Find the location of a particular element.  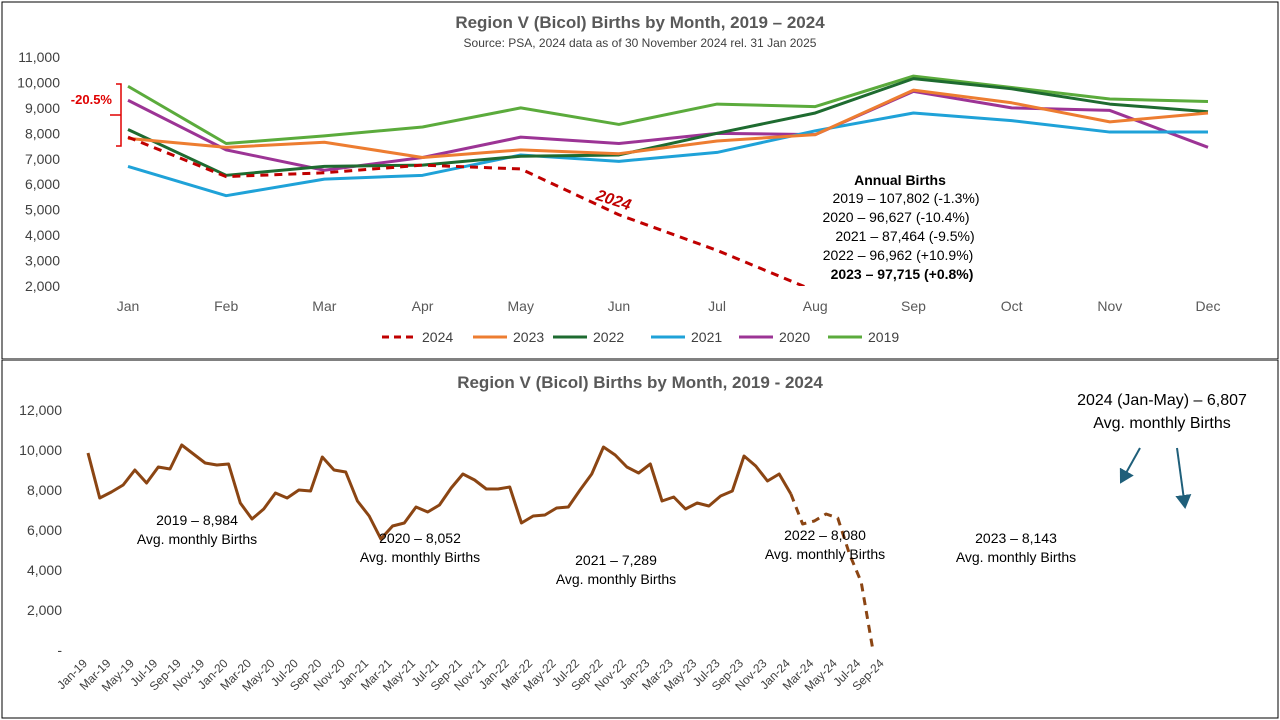

x-tick-label: Sep is located at coordinates (913, 306).